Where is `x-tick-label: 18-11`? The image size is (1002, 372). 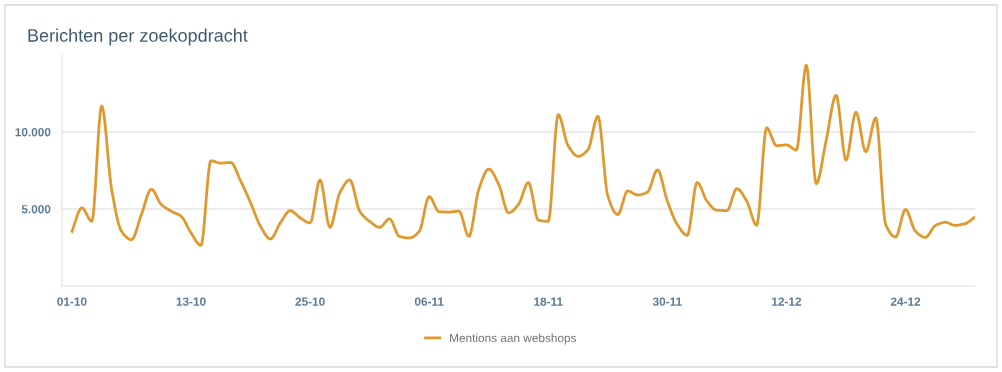
x-tick-label: 18-11 is located at coordinates (548, 301).